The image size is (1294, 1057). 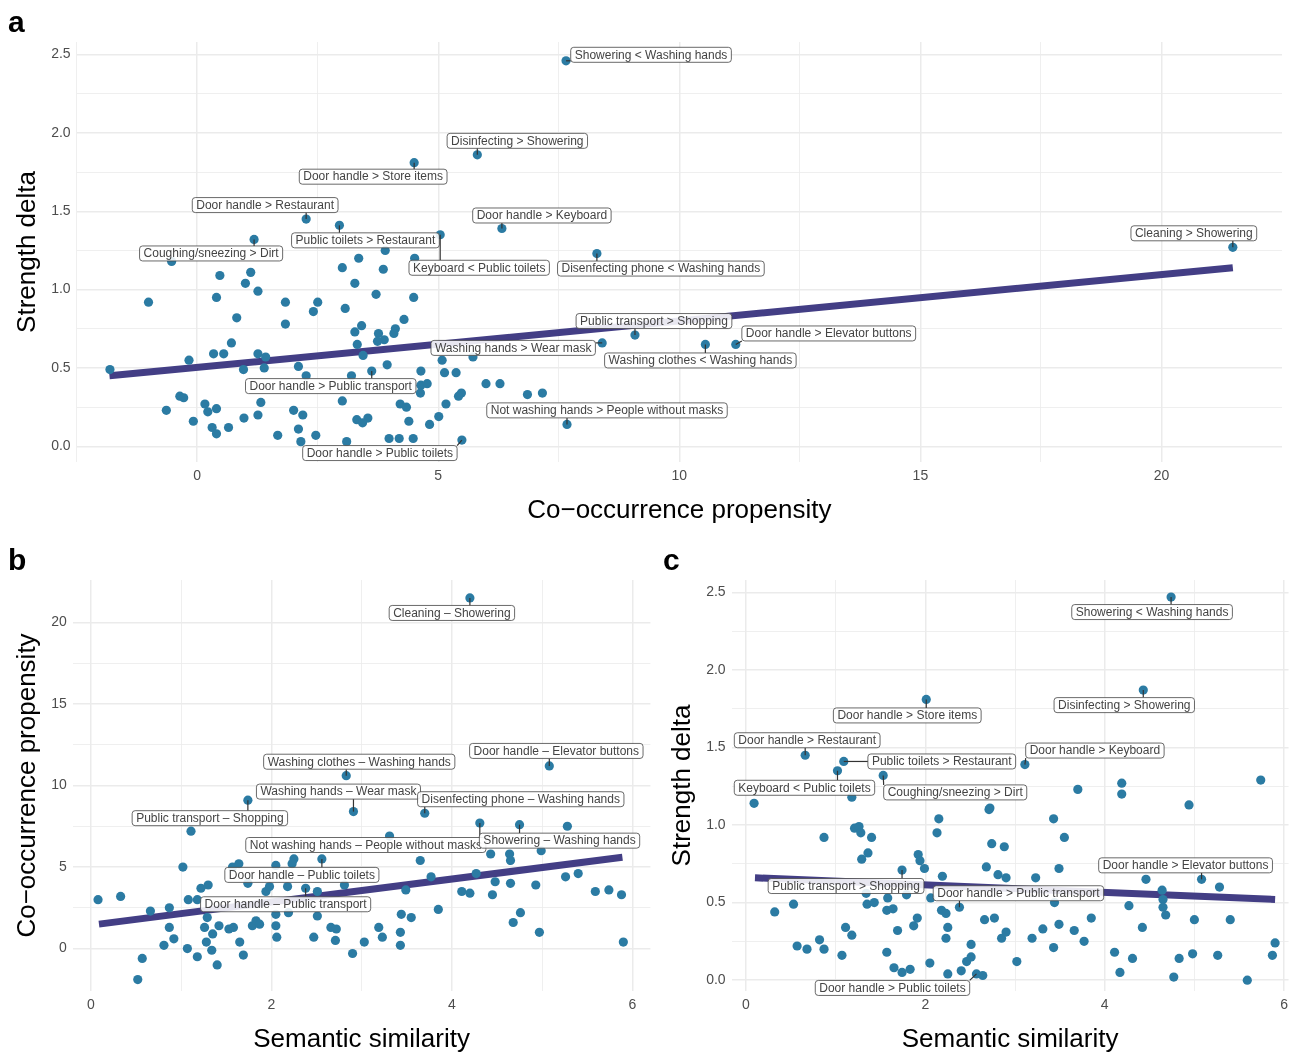 I want to click on annotation: Disenfecting phone – Washing hands, so click(x=520, y=799).